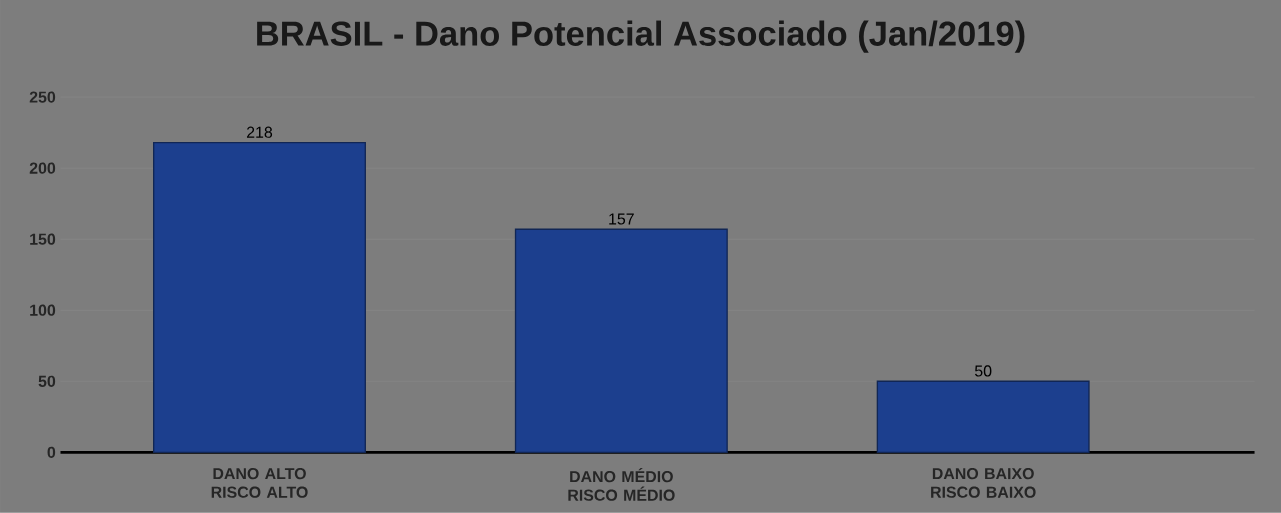 This screenshot has width=1281, height=513. I want to click on data-label: 50, so click(983, 371).